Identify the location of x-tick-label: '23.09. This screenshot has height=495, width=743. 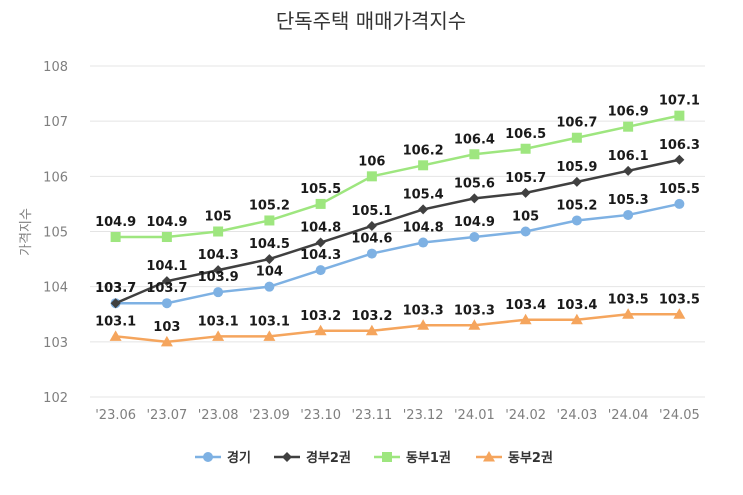
(269, 415).